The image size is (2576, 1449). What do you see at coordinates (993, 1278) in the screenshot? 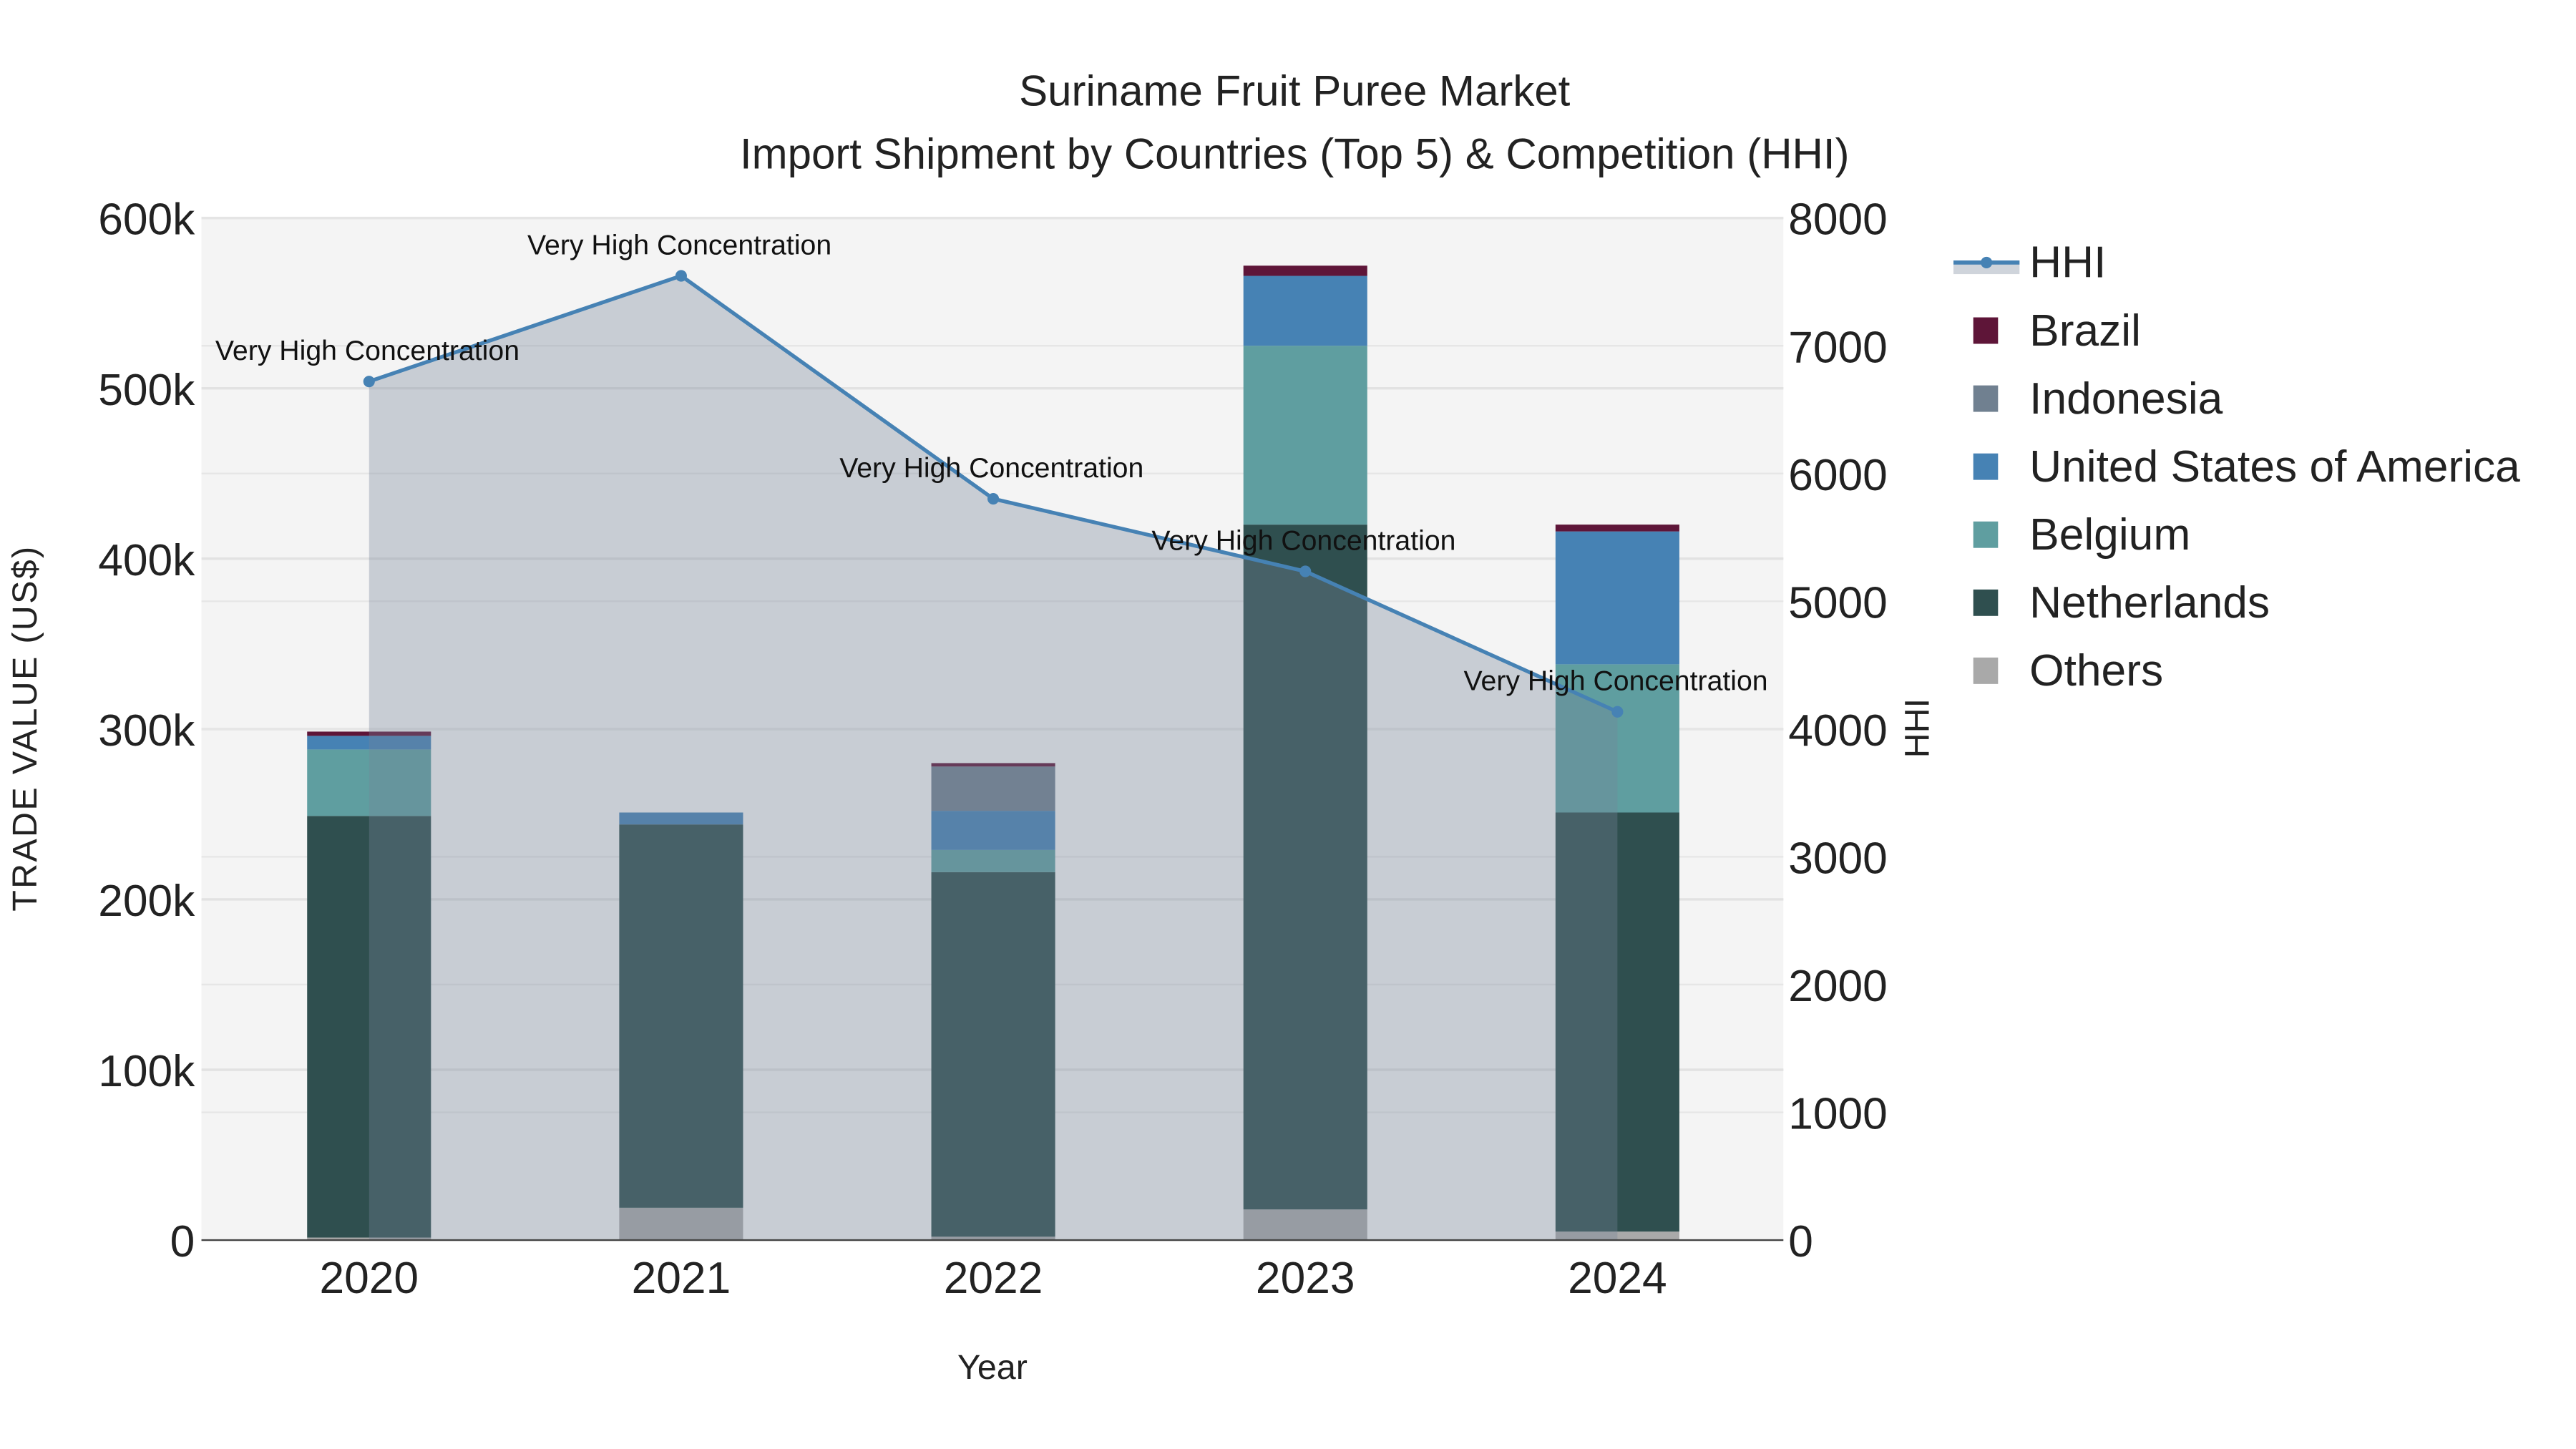
I see `x-tick-label: 2022` at bounding box center [993, 1278].